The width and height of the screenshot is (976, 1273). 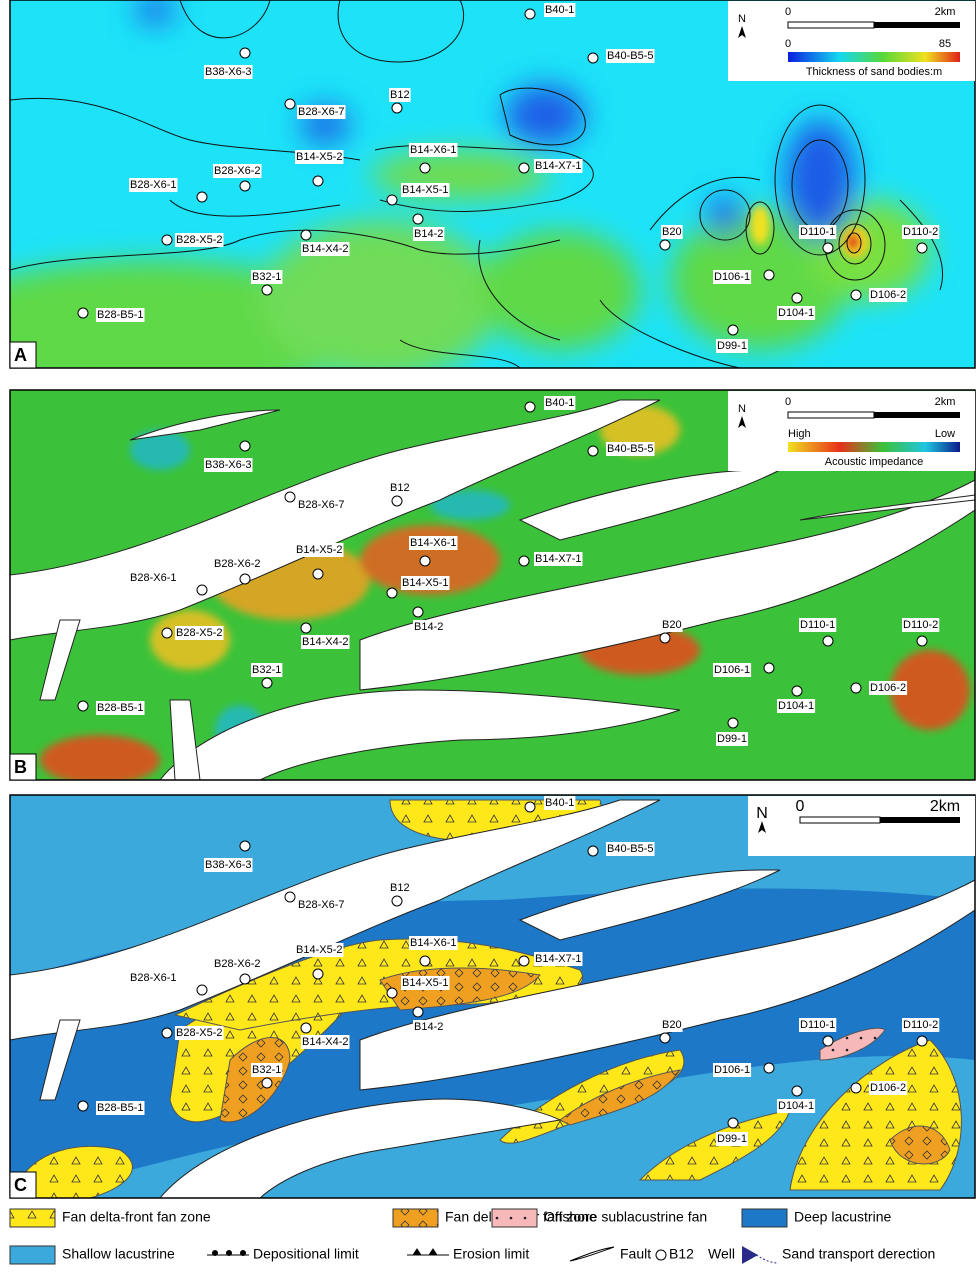 I want to click on well-label: B14-X5-2, so click(x=319, y=550).